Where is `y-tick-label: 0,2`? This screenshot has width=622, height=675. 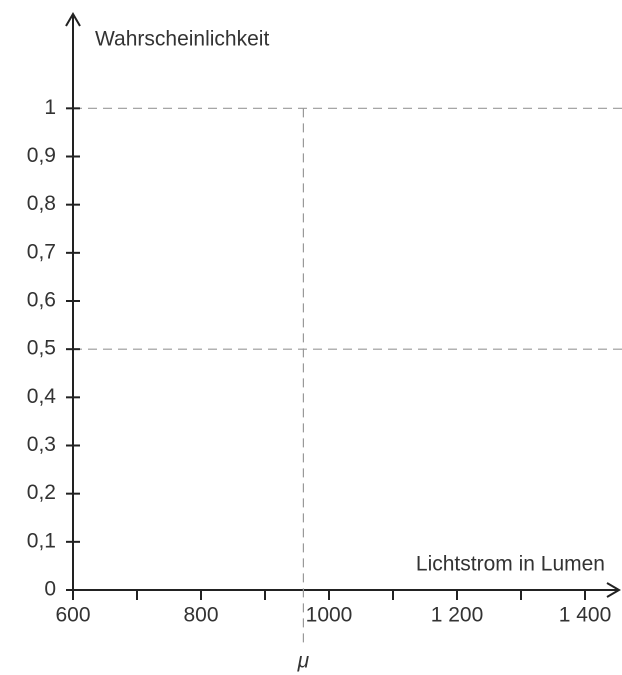
y-tick-label: 0,2 is located at coordinates (41, 492).